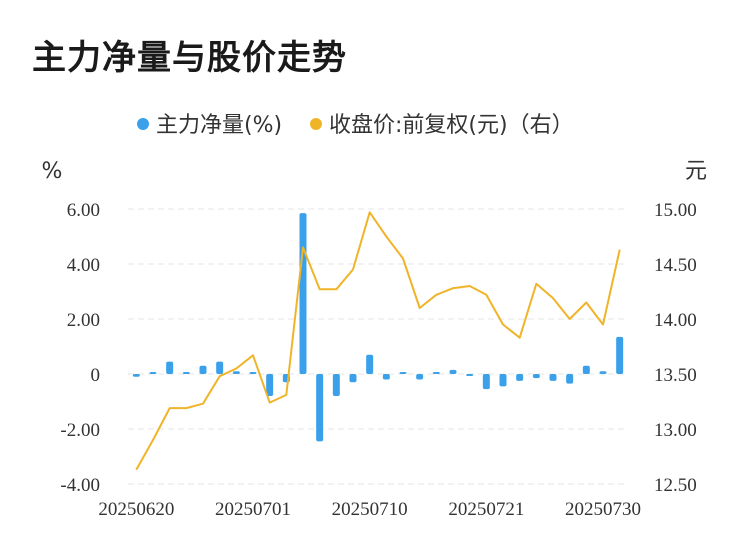 The image size is (750, 558). I want to click on y-right-tick-label: 12.50, so click(675, 485).